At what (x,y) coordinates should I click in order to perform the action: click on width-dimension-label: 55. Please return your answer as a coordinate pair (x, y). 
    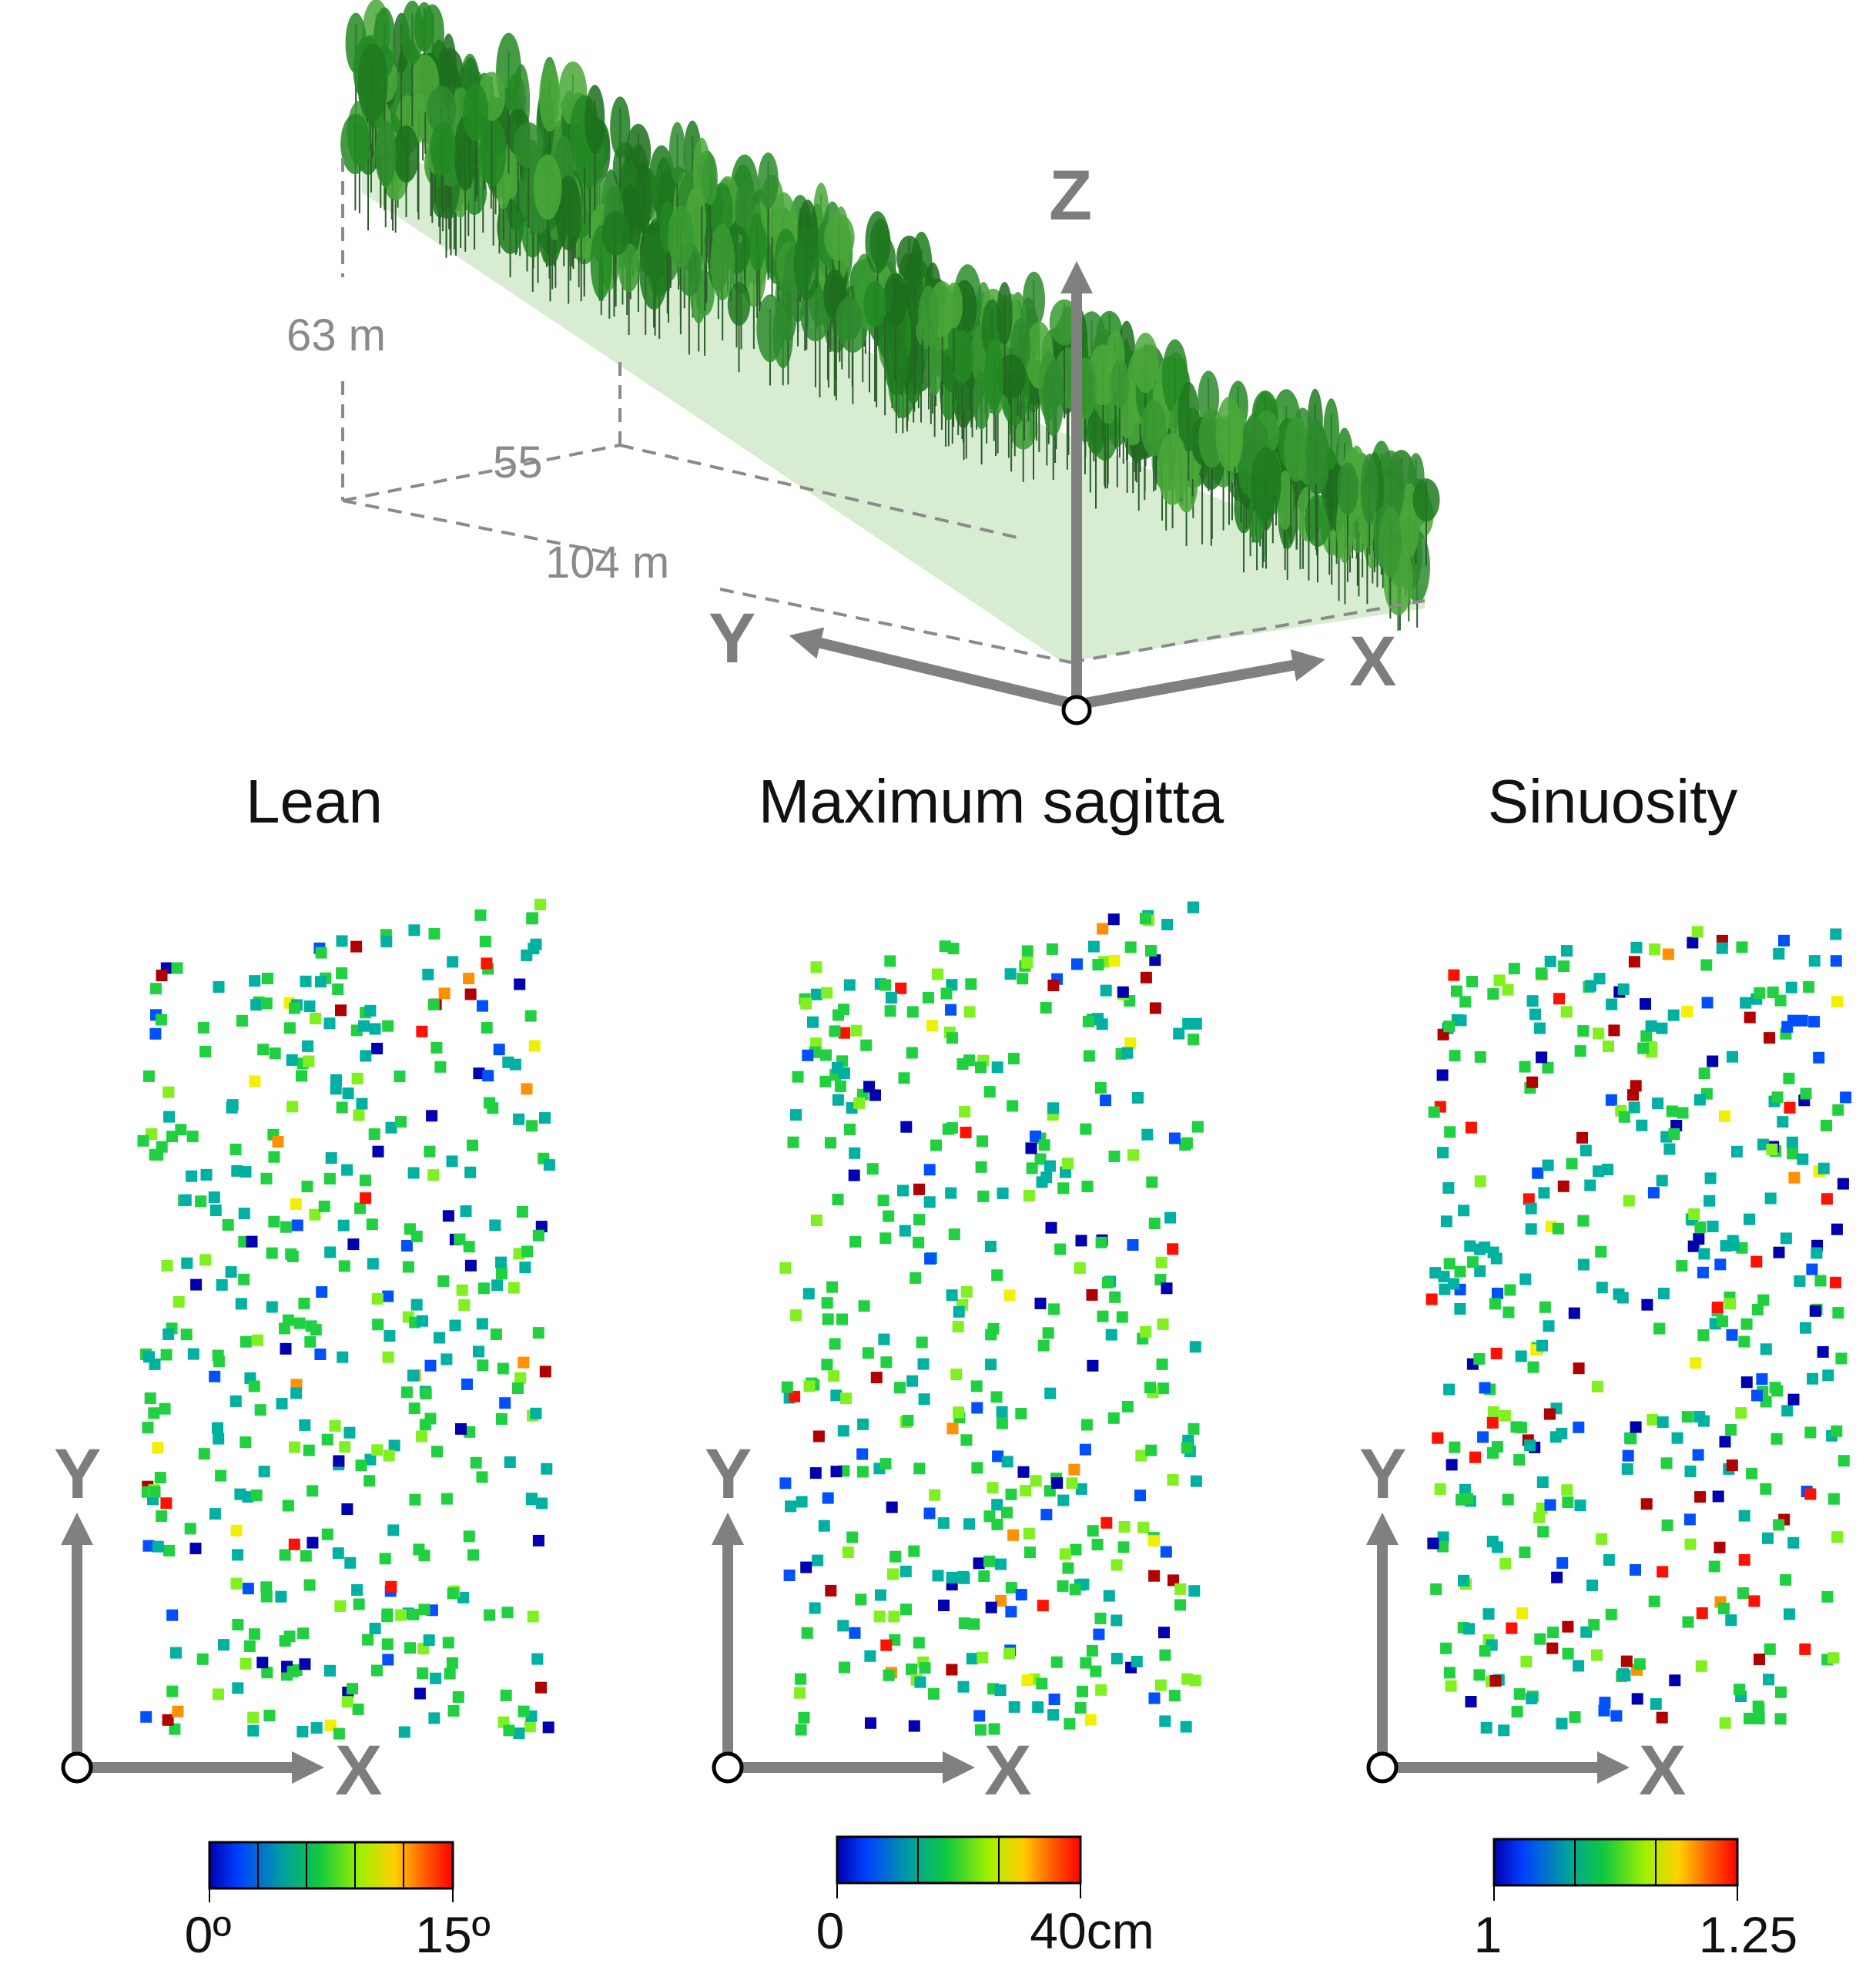
    Looking at the image, I should click on (518, 462).